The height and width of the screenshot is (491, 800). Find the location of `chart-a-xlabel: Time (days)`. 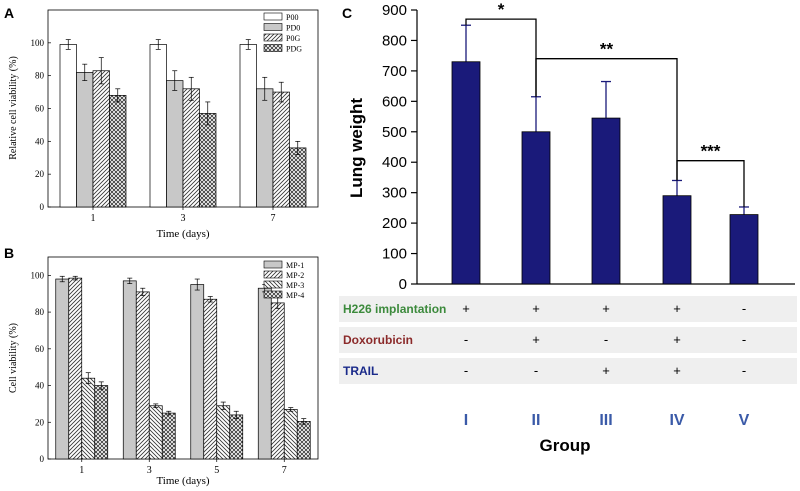

chart-a-xlabel: Time (days) is located at coordinates (182, 234).